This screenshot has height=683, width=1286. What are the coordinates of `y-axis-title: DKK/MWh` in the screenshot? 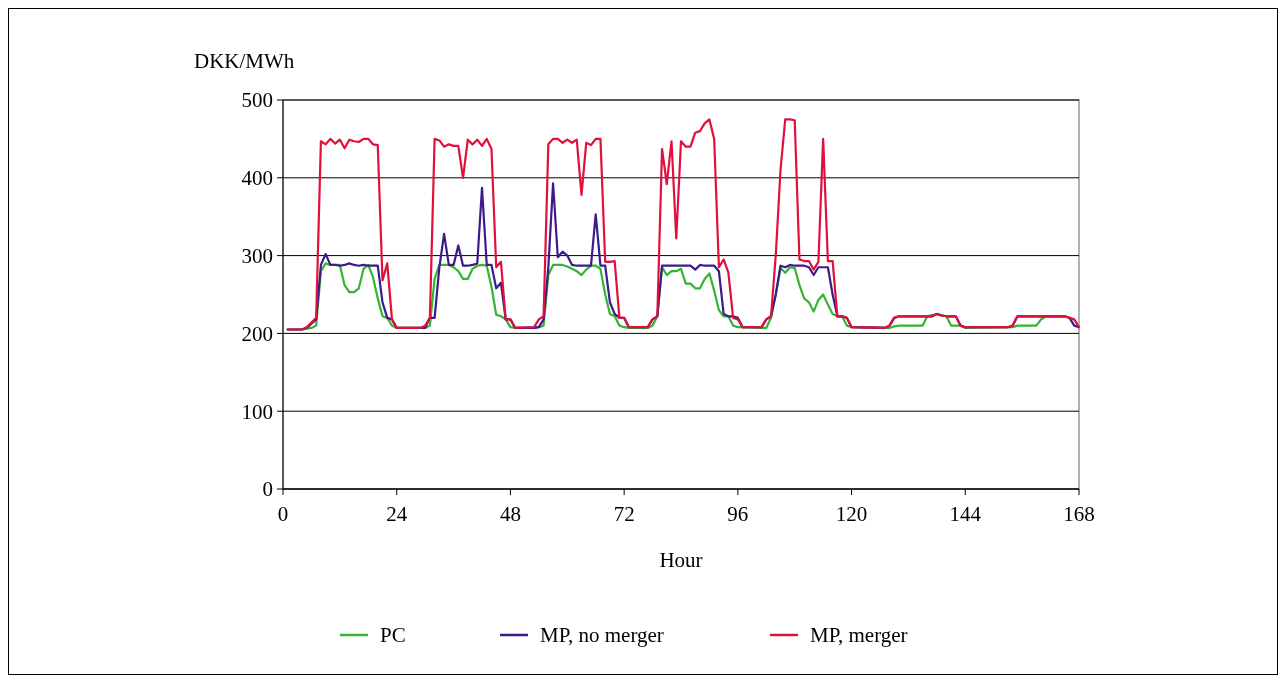 It's located at (244, 61).